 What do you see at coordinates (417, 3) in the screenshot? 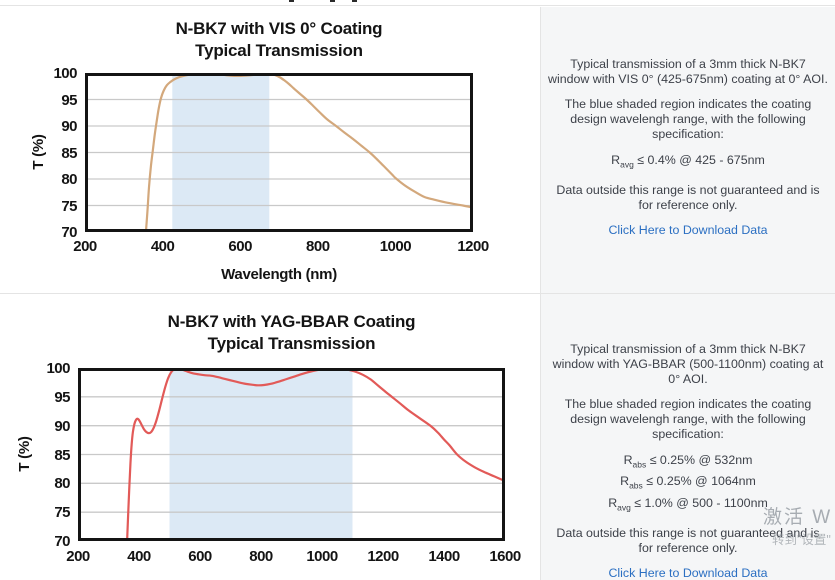
I see `previous-row-bottom-edge` at bounding box center [417, 3].